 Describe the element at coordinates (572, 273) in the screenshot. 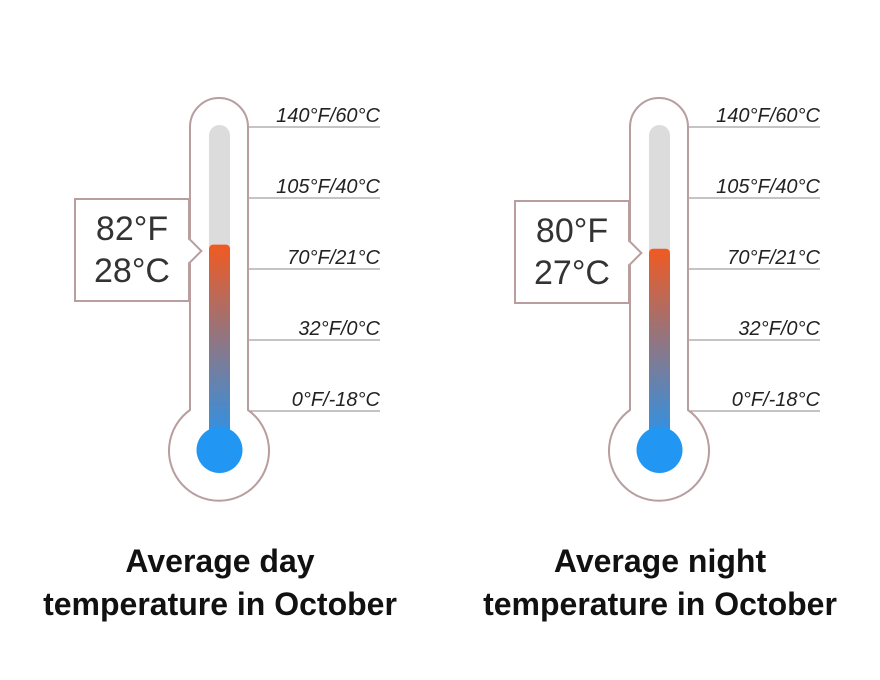

I see `reading-celsius: 27°C` at that location.